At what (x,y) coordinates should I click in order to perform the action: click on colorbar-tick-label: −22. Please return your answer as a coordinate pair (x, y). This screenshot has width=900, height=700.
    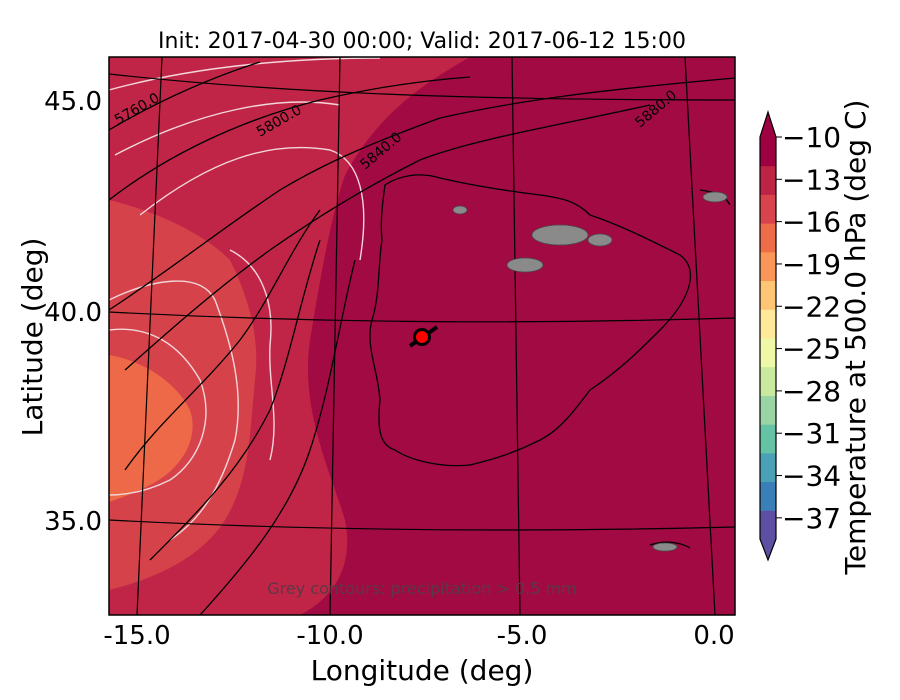
    Looking at the image, I should click on (811, 306).